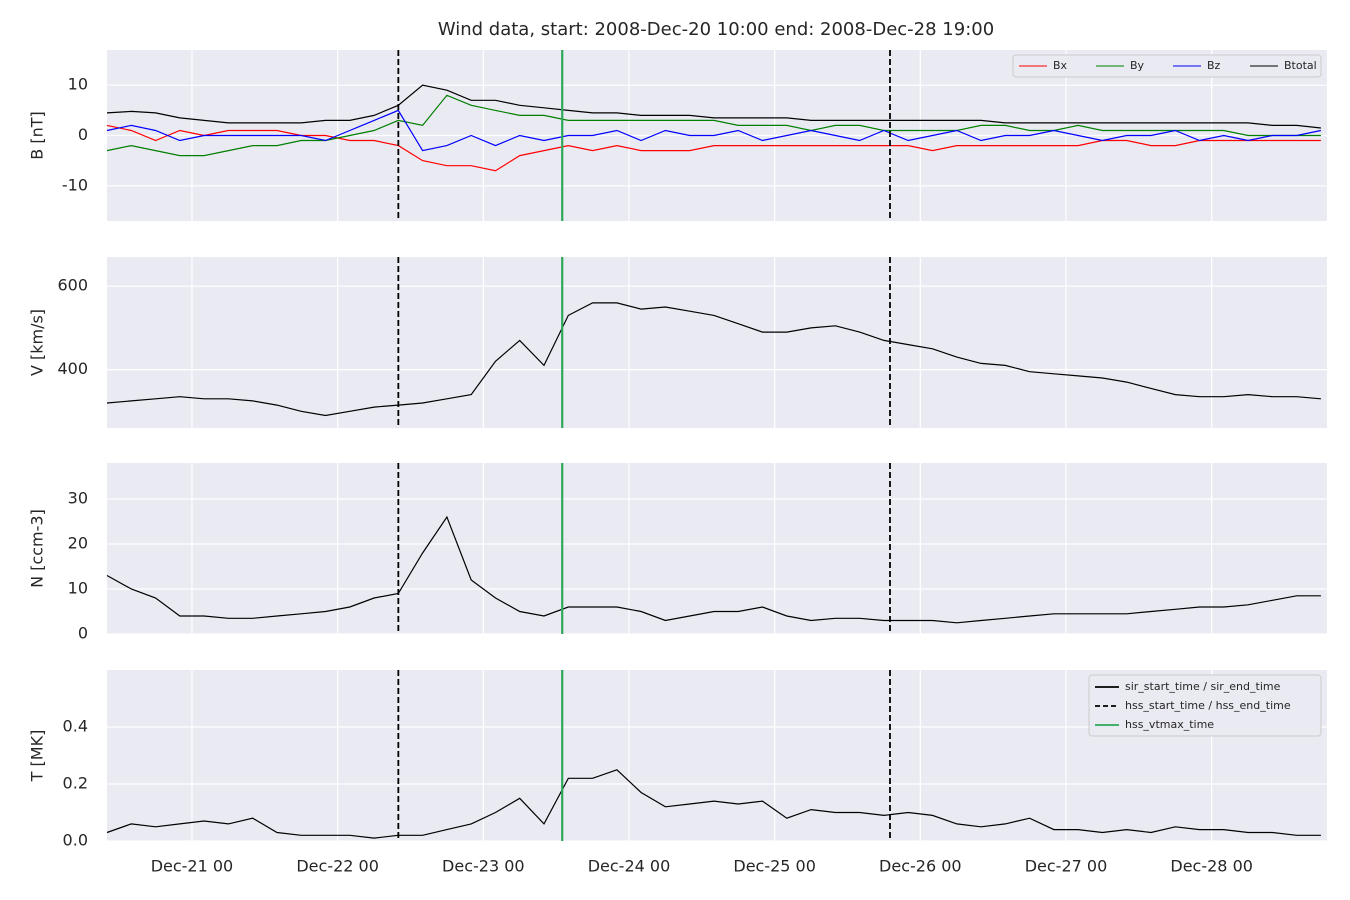  What do you see at coordinates (483, 866) in the screenshot?
I see `x-tick-label: Dec-23 00` at bounding box center [483, 866].